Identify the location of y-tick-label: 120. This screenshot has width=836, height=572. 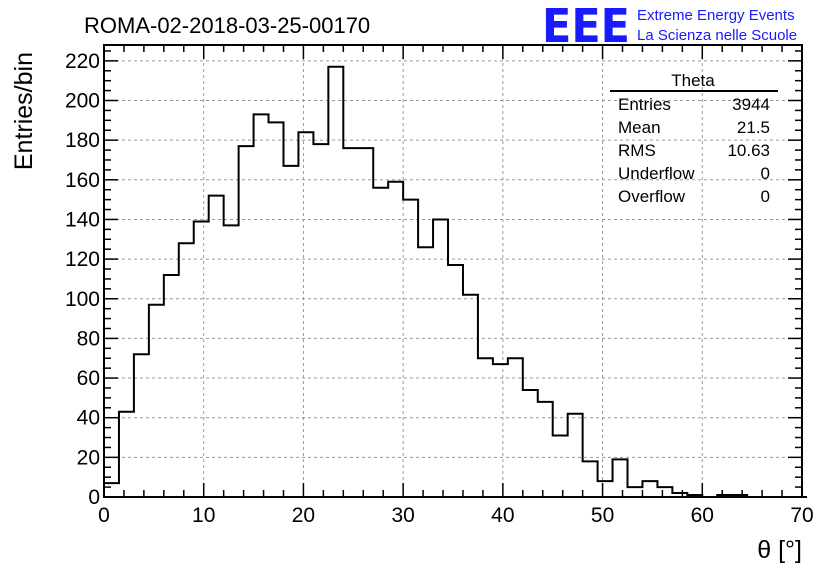
(82, 259).